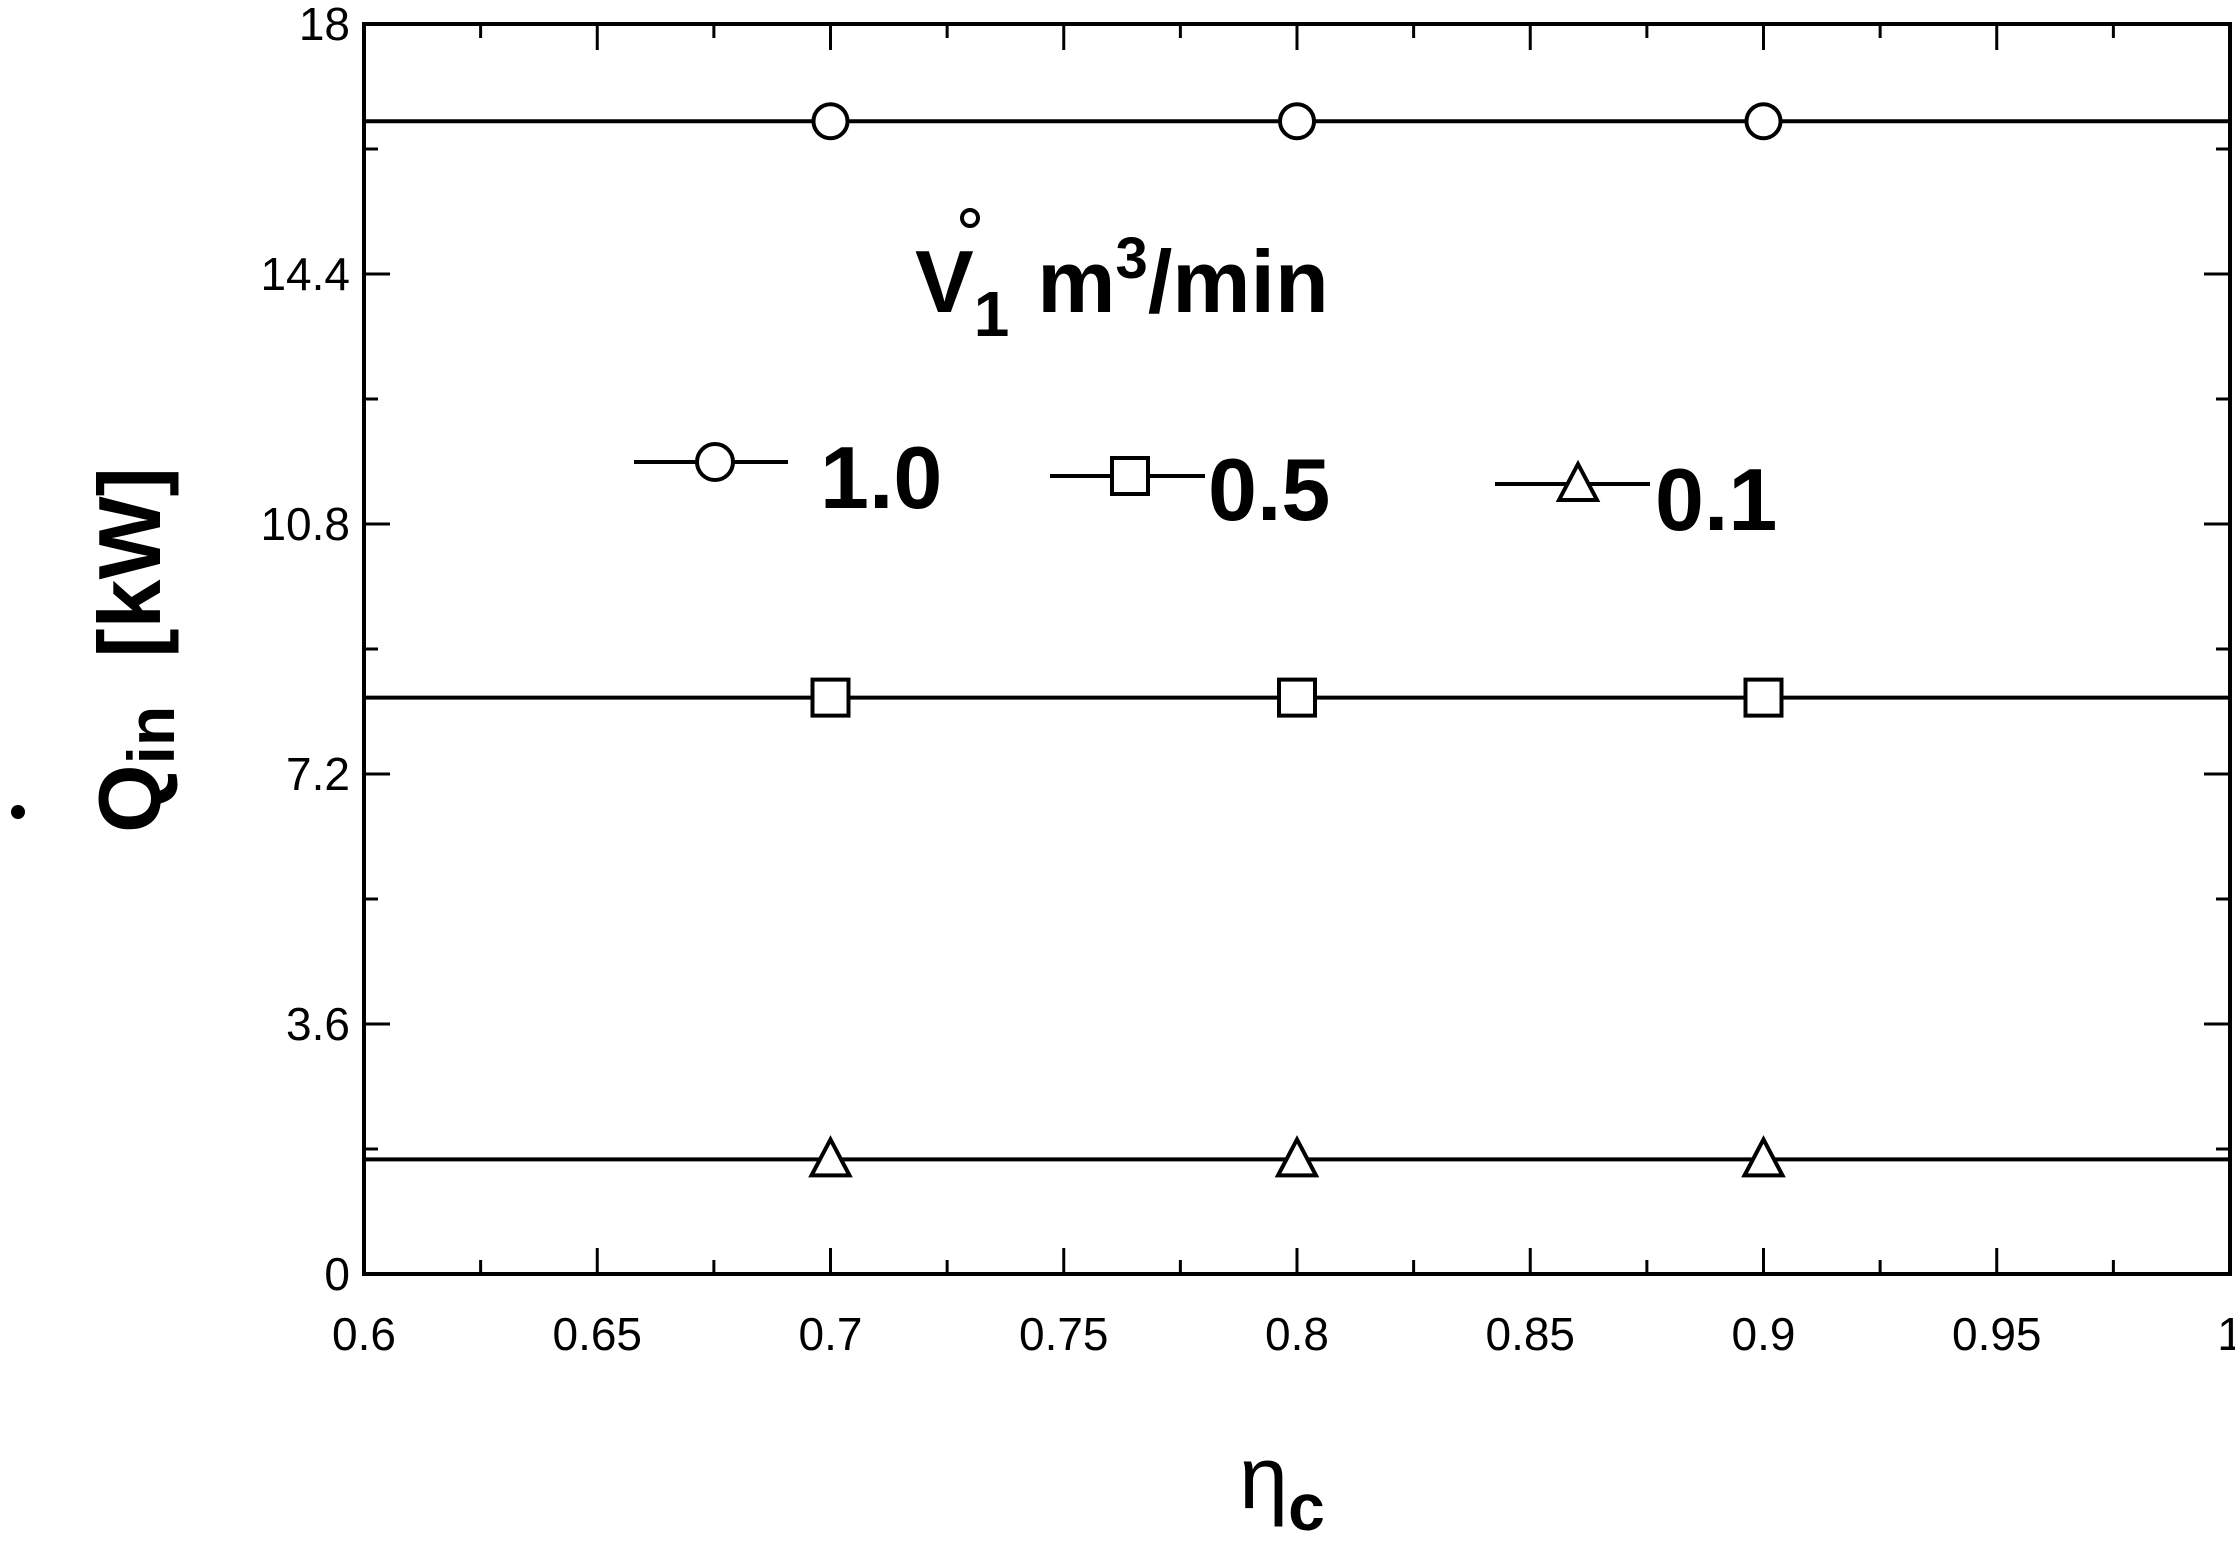  Describe the element at coordinates (18, 812) in the screenshot. I see `y-axis-label-dot` at that location.